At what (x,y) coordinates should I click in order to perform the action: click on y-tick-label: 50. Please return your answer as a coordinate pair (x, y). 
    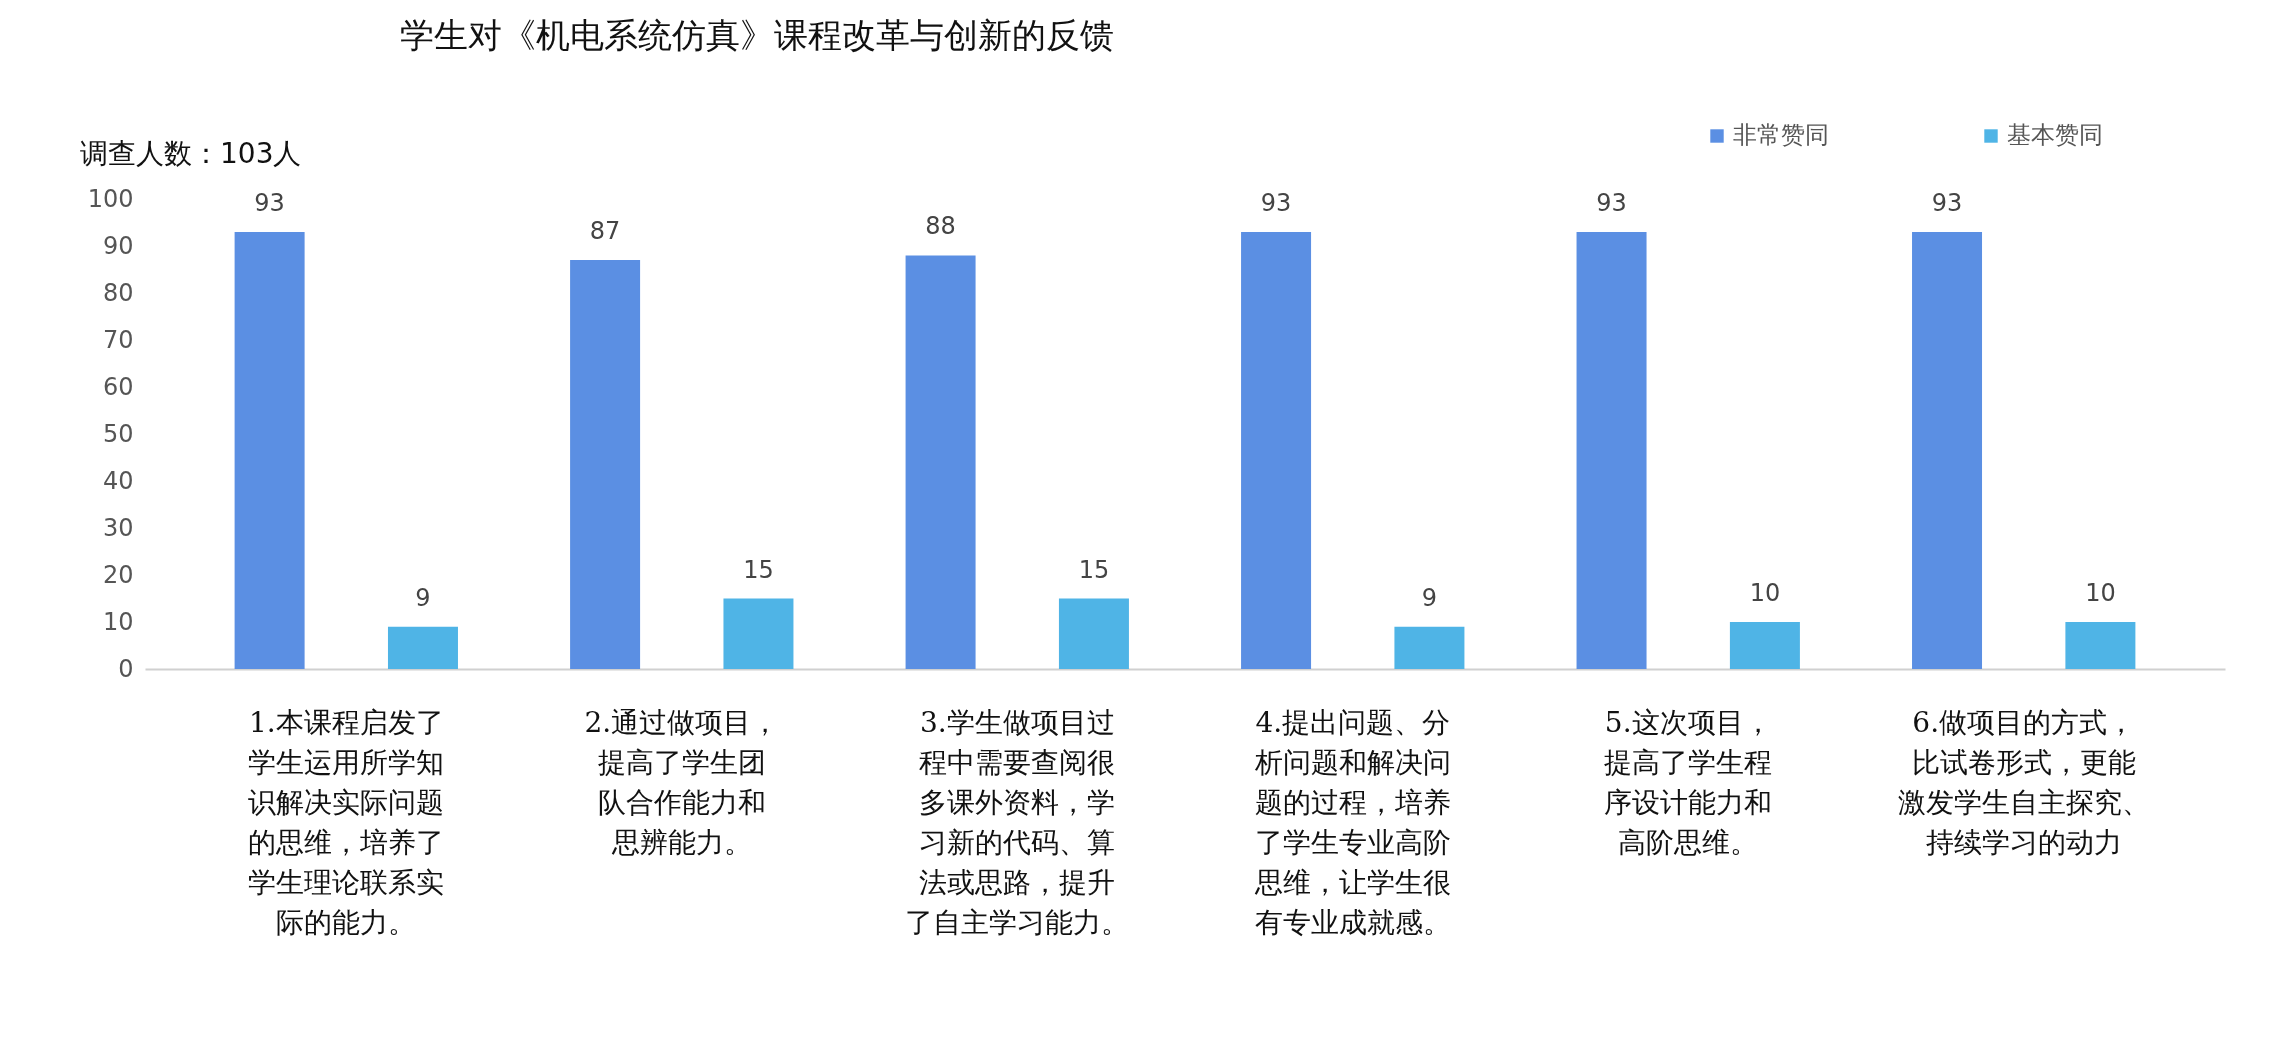
    Looking at the image, I should click on (118, 433).